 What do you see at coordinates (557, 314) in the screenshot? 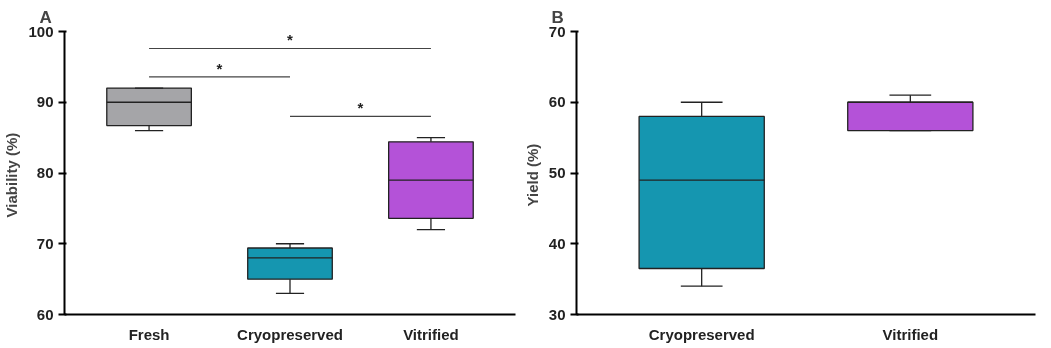
I see `y-tick-label: 30` at bounding box center [557, 314].